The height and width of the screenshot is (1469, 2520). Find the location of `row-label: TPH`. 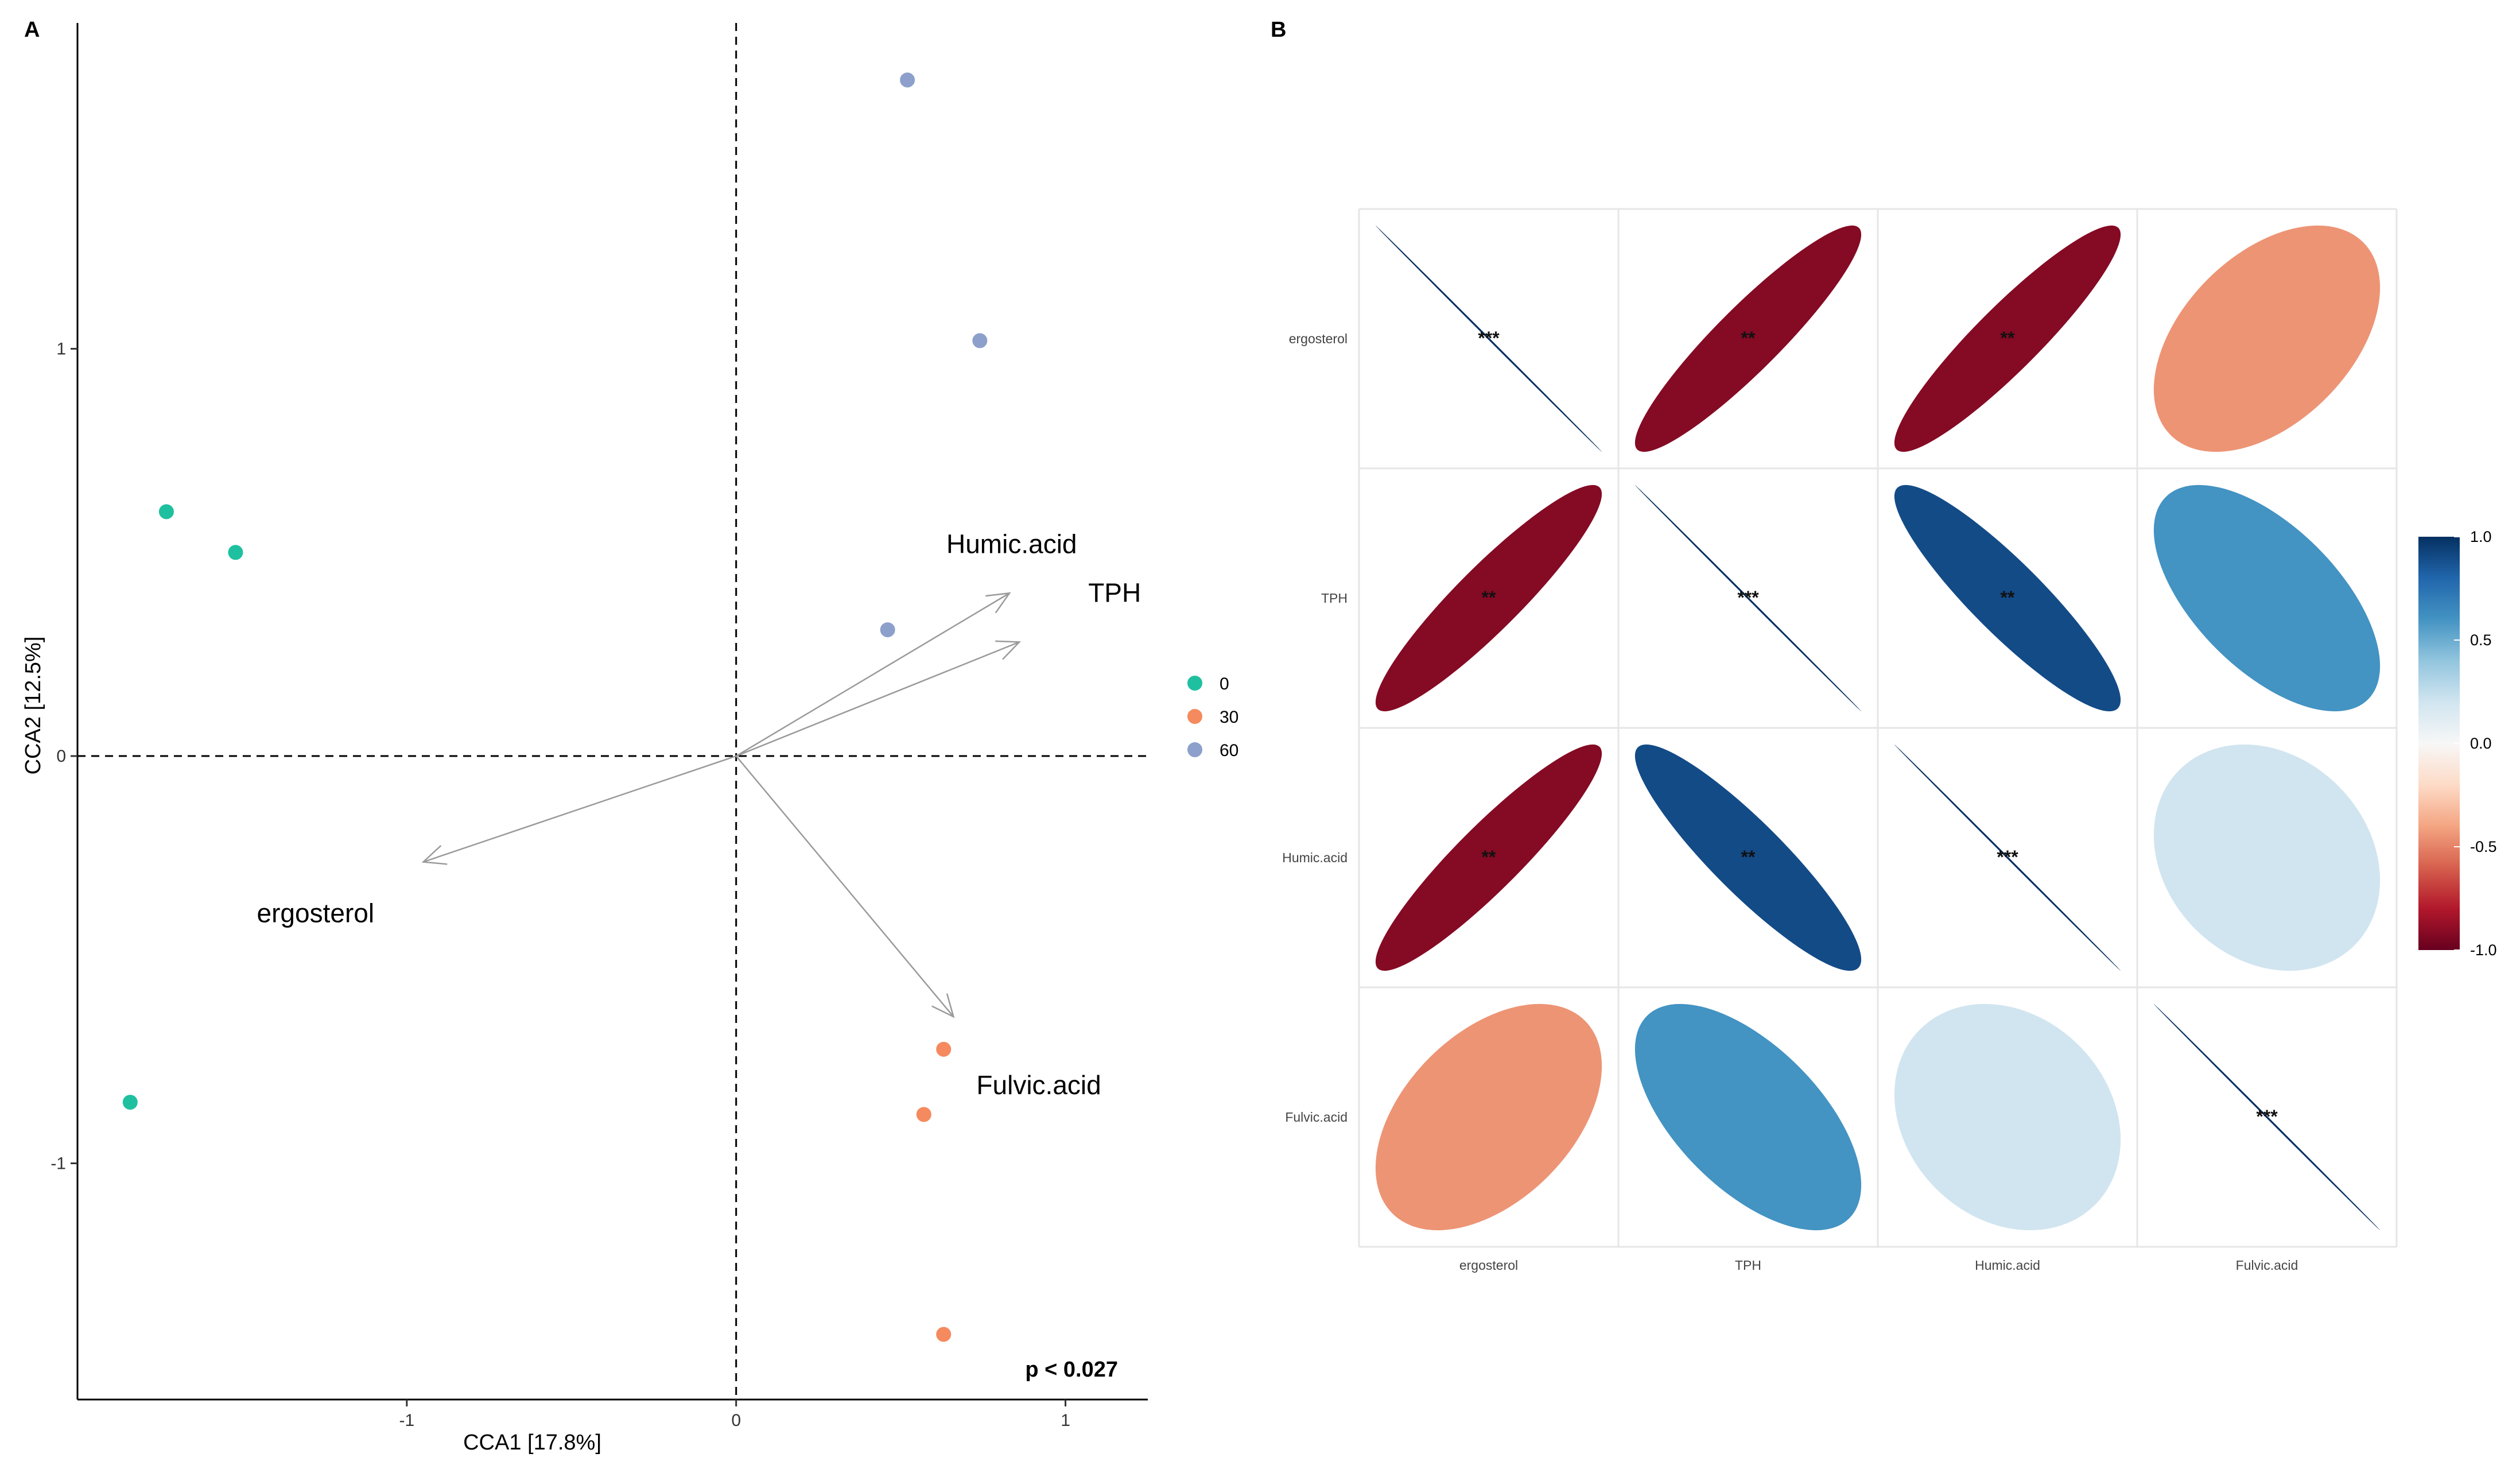

row-label: TPH is located at coordinates (1334, 598).